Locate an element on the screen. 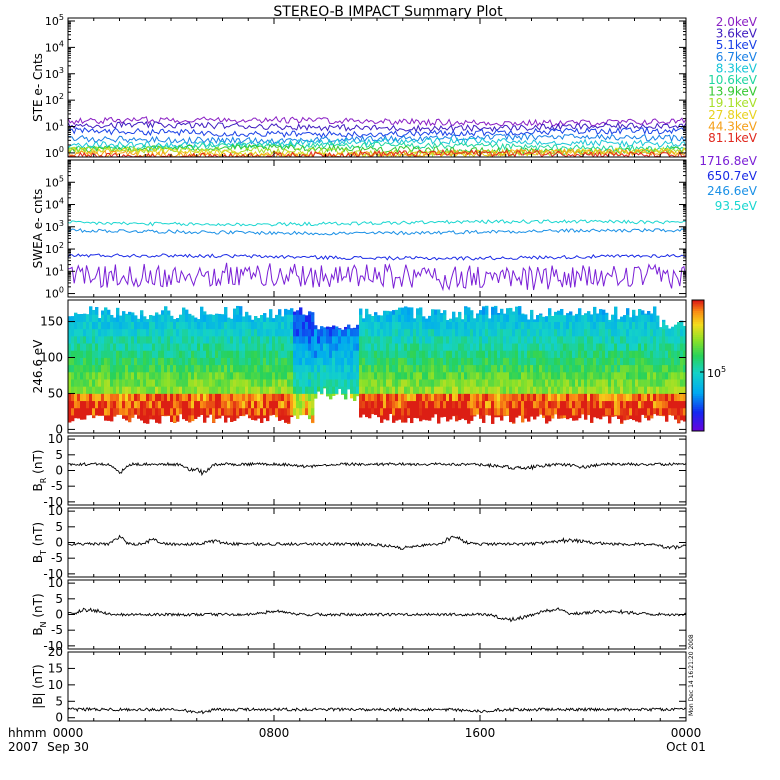 The image size is (780, 780). colorbar-tick-exponent: 5 is located at coordinates (723, 369).